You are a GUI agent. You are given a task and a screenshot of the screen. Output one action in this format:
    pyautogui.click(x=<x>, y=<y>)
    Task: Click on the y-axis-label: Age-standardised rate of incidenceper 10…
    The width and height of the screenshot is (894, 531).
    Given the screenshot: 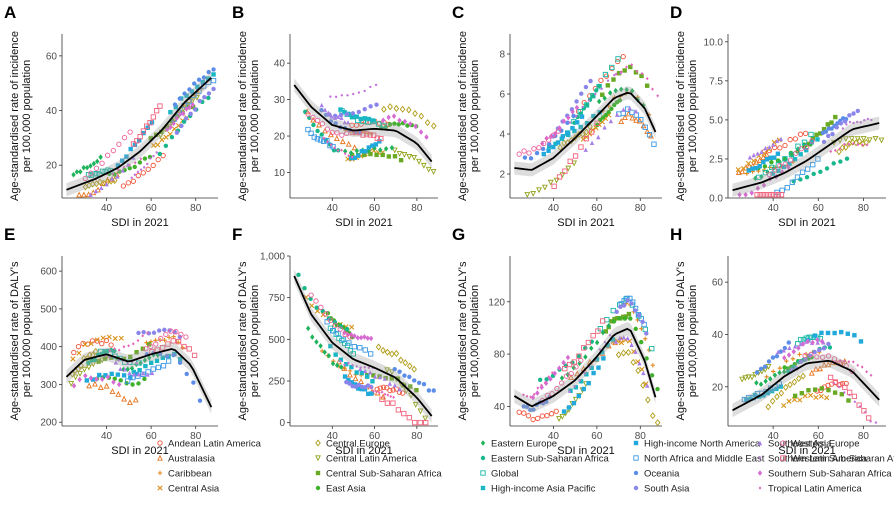 What is the action you would take?
    pyautogui.click(x=21, y=116)
    